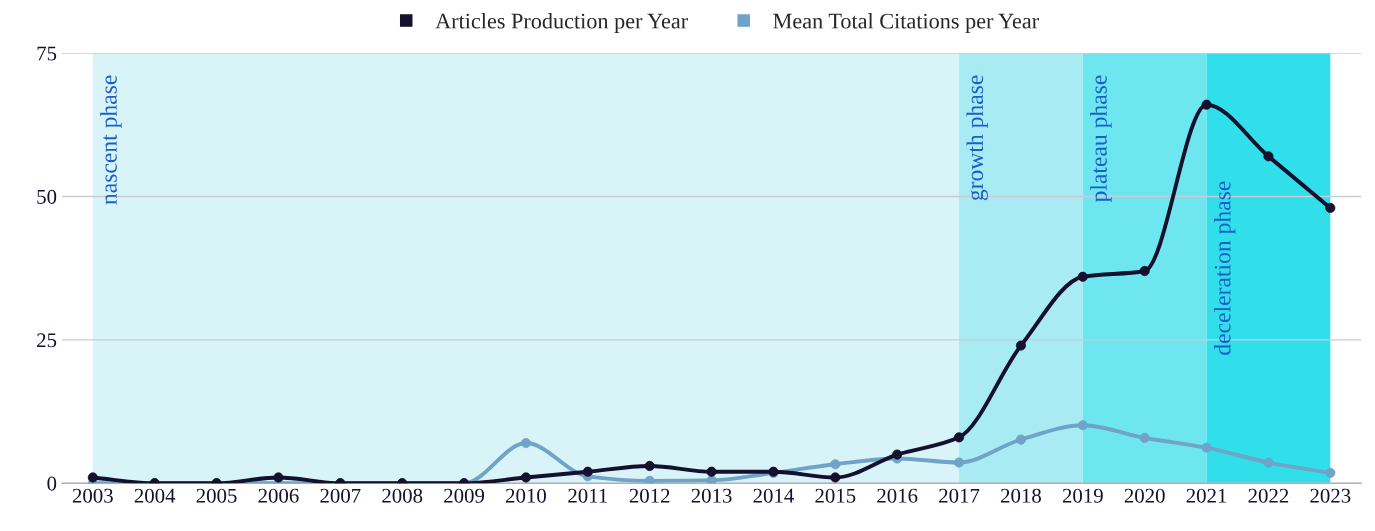  I want to click on x-tick-label: 2018, so click(1021, 495).